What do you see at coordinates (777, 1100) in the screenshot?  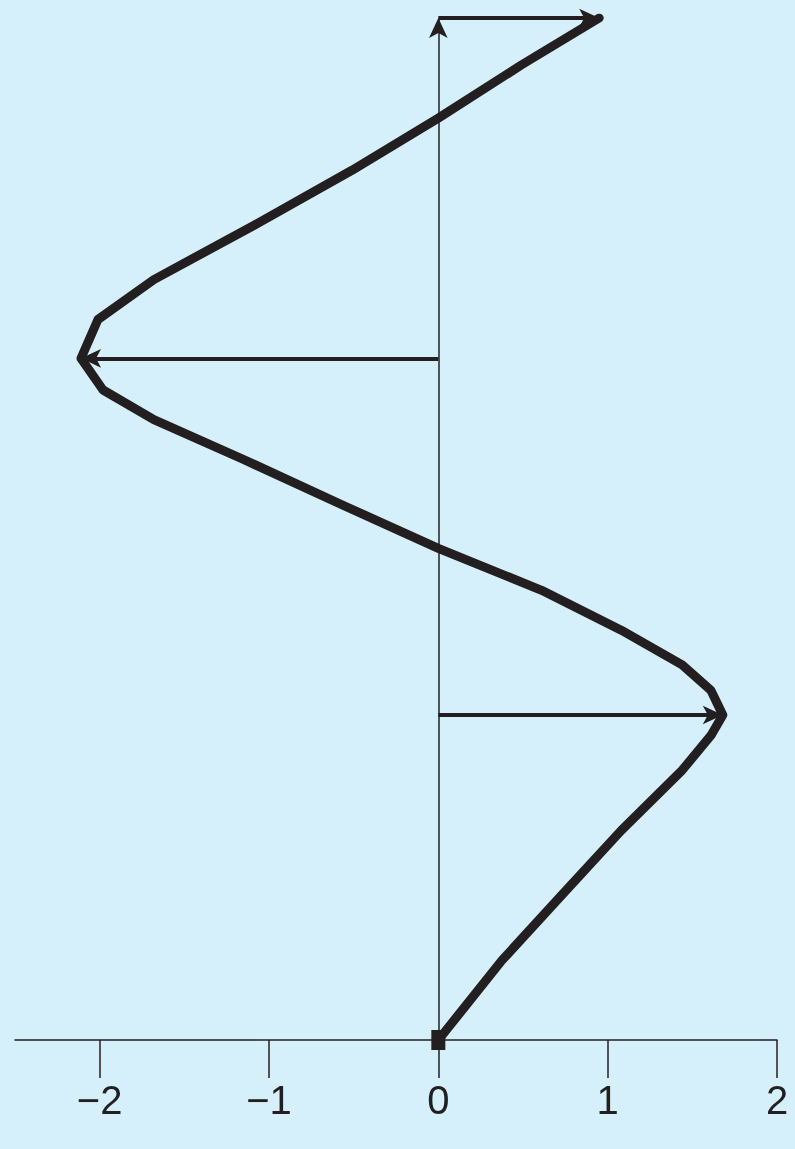 I see `x-tick-label: 2` at bounding box center [777, 1100].